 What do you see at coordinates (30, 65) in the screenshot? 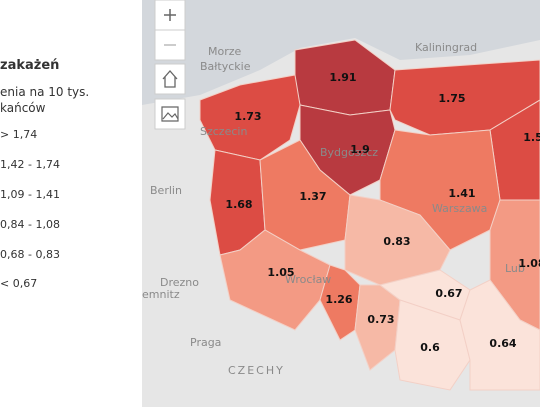
I see `panel-title: zakażeń` at bounding box center [30, 65].